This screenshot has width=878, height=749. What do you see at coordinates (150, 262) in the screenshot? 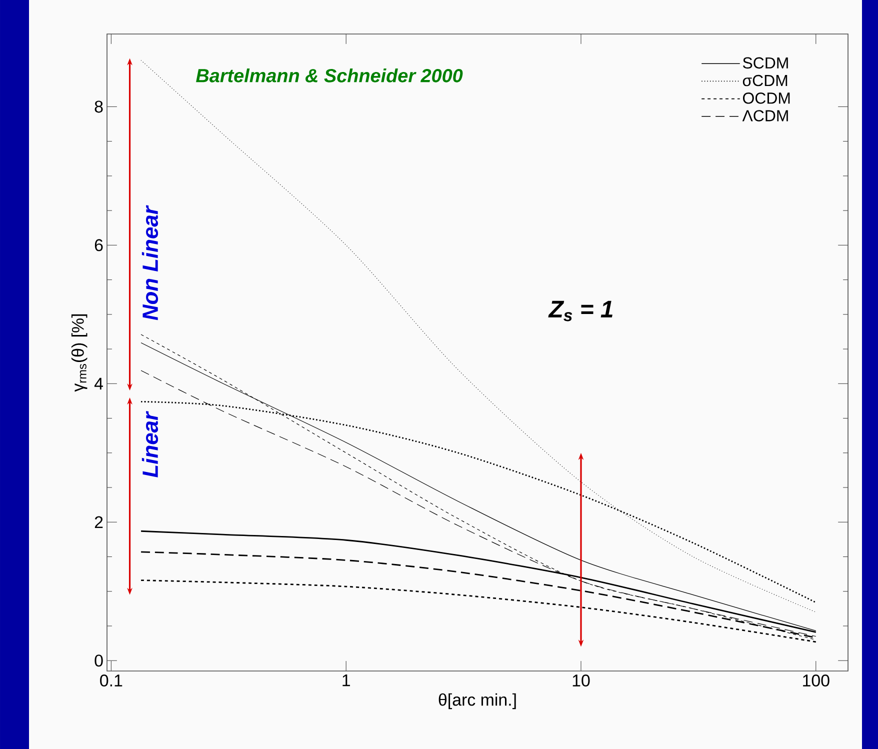
I see `annotation: Non Linear` at bounding box center [150, 262].